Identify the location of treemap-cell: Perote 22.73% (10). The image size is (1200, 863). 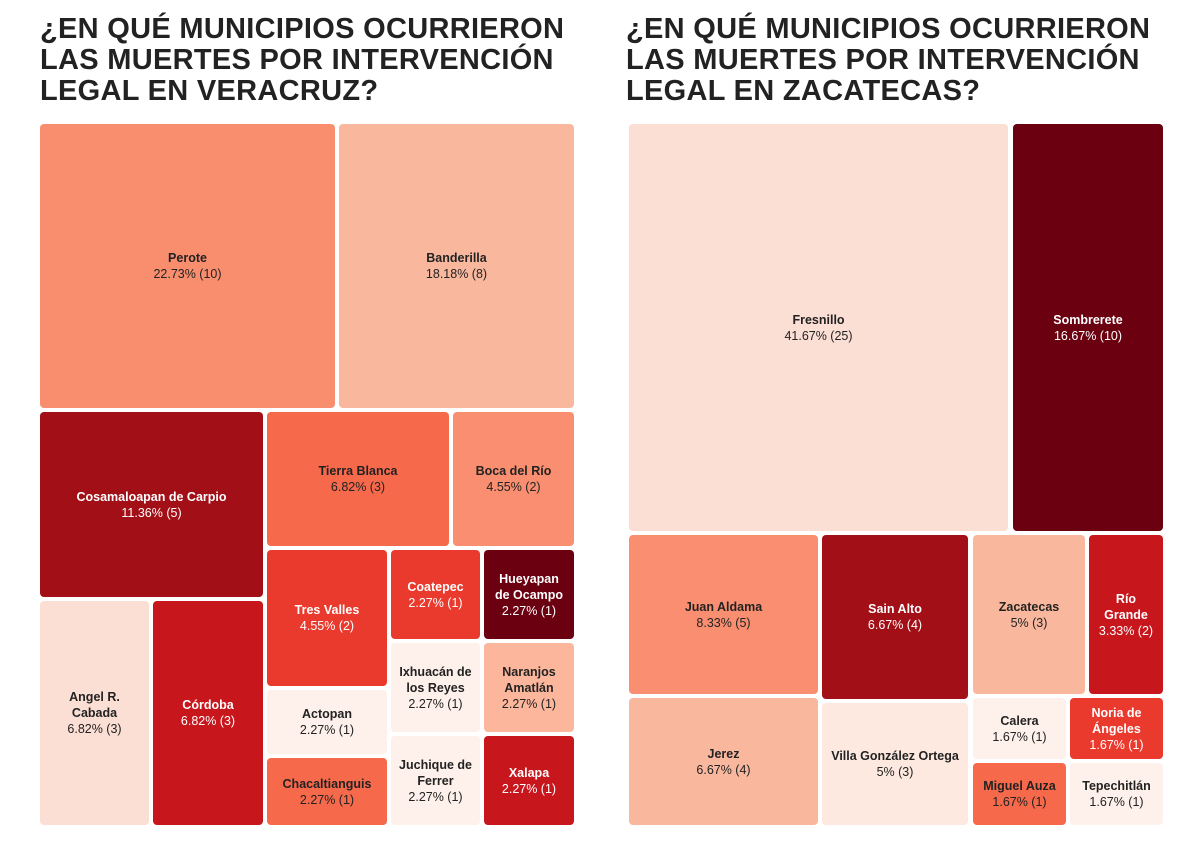
(187, 266).